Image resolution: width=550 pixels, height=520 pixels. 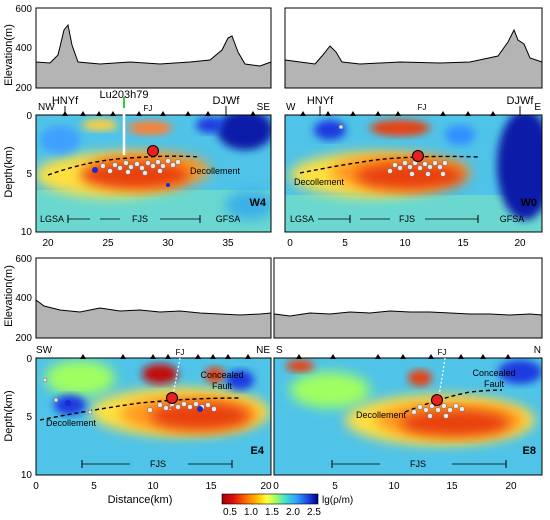 I want to click on e4-x-tick-0: 0, so click(x=36, y=486).